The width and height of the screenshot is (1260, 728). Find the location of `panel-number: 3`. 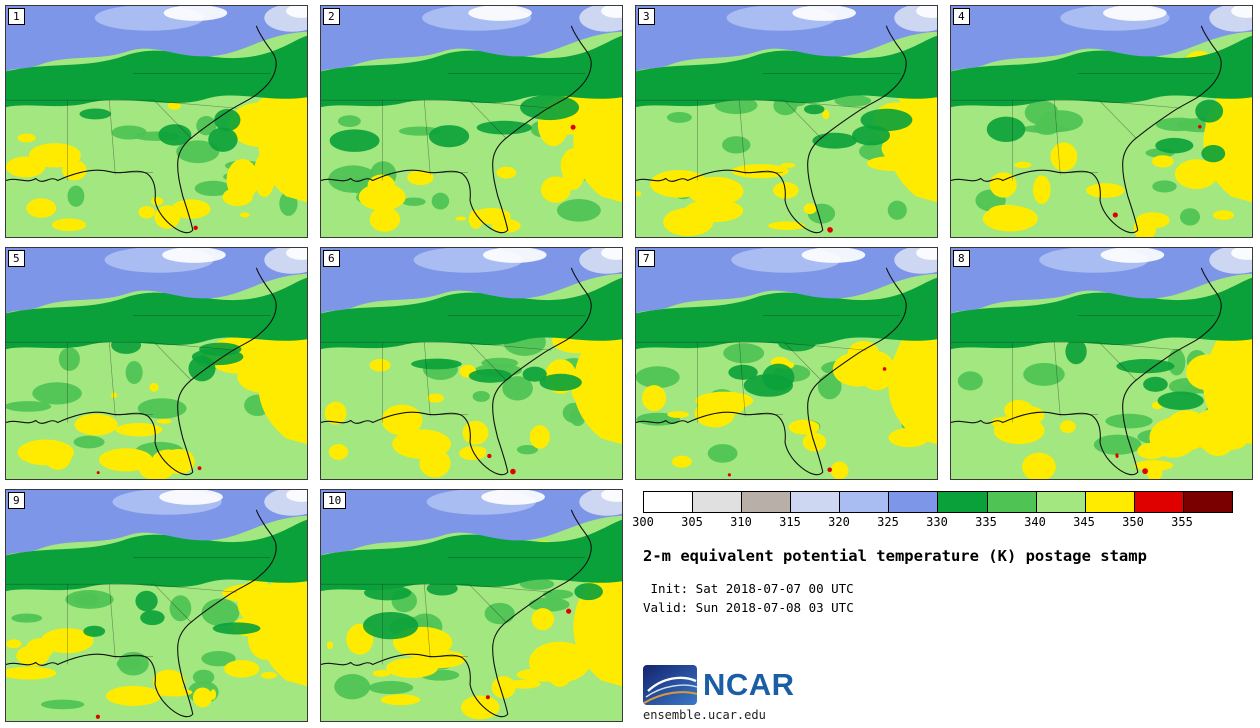

panel-number: 3 is located at coordinates (646, 16).